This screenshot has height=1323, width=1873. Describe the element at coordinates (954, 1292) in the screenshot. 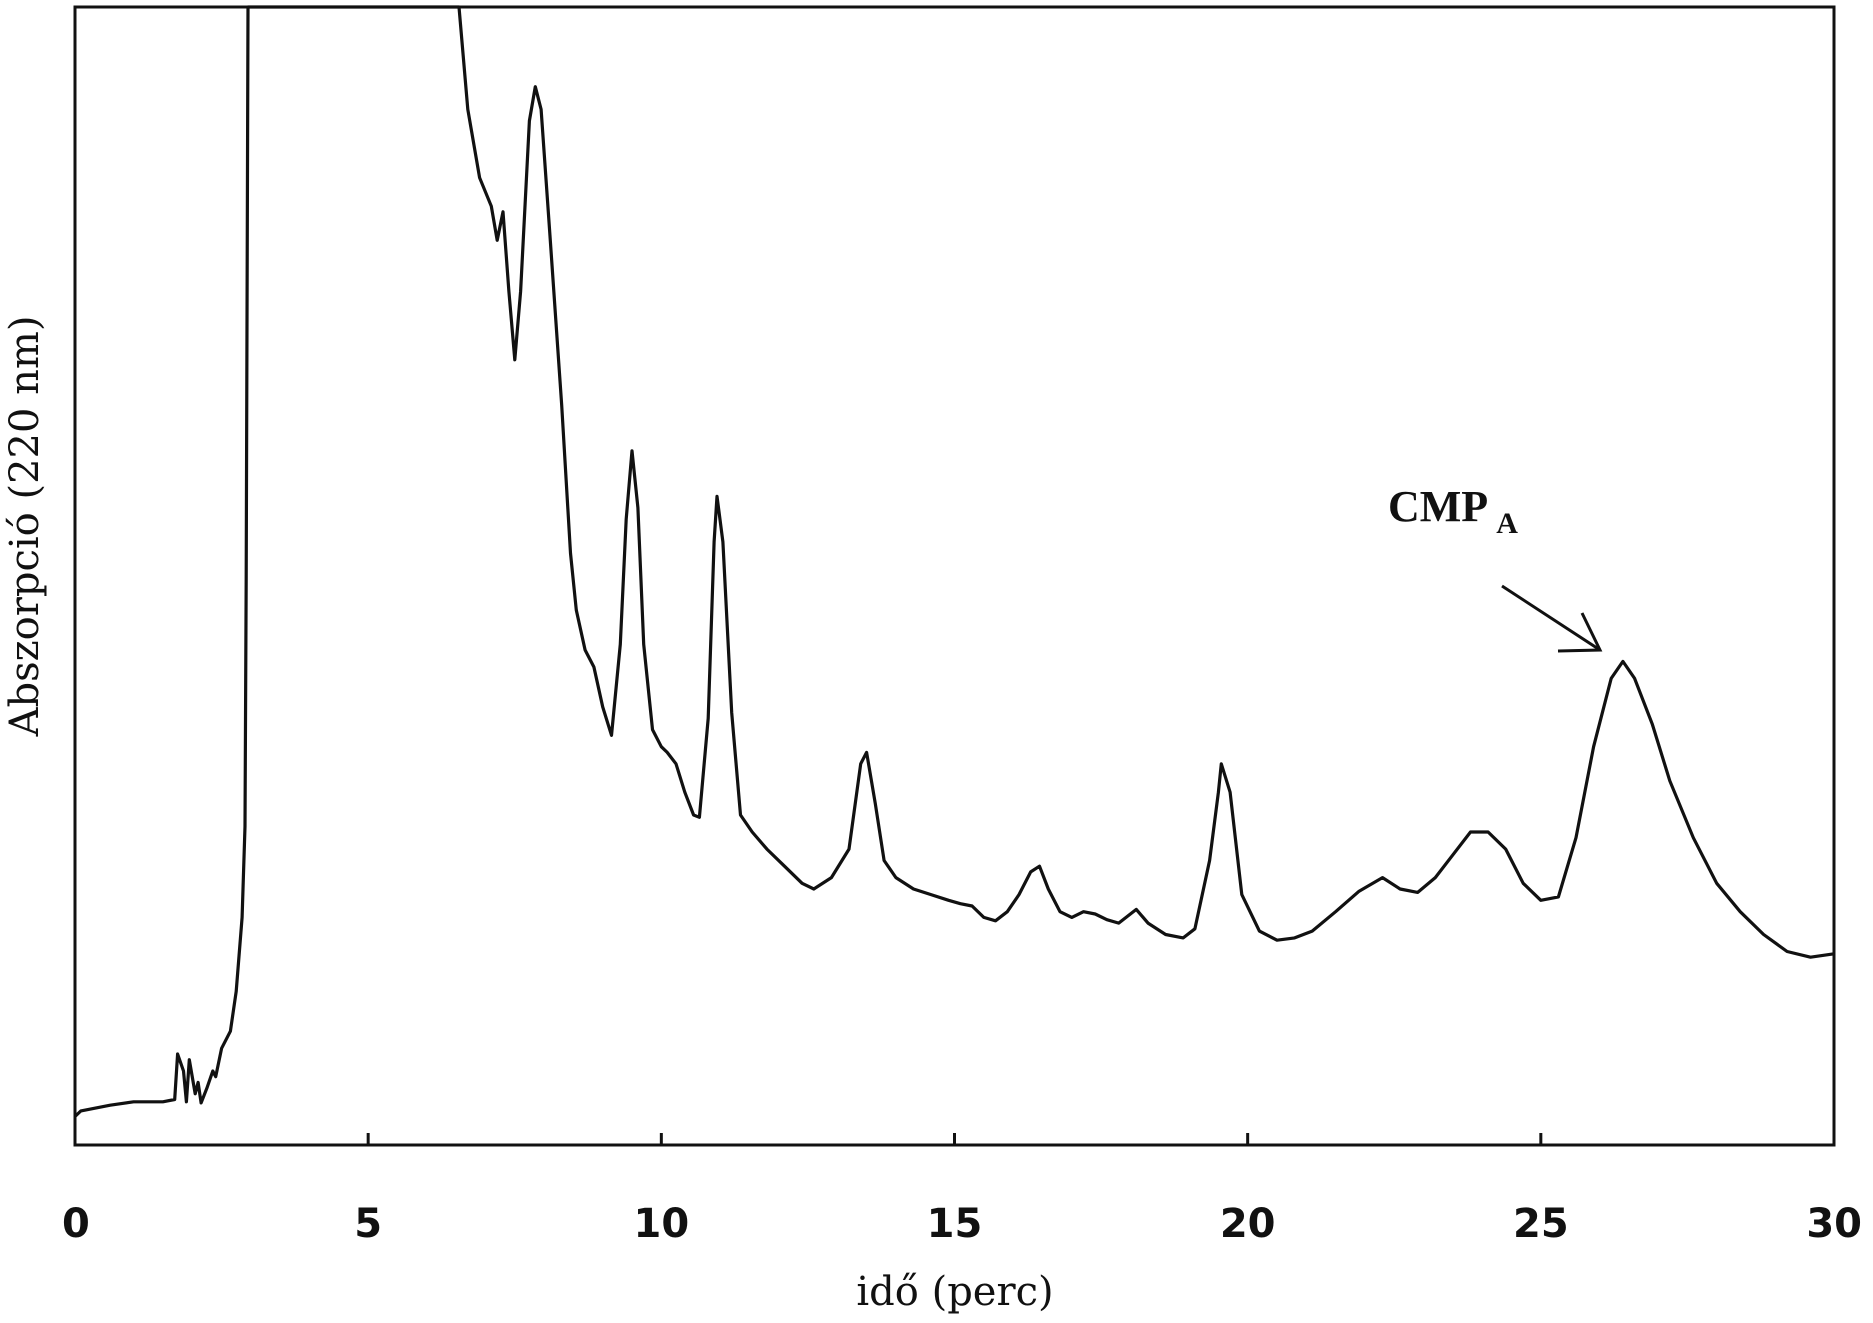

I see `x-axis-title: idő (perc)` at that location.